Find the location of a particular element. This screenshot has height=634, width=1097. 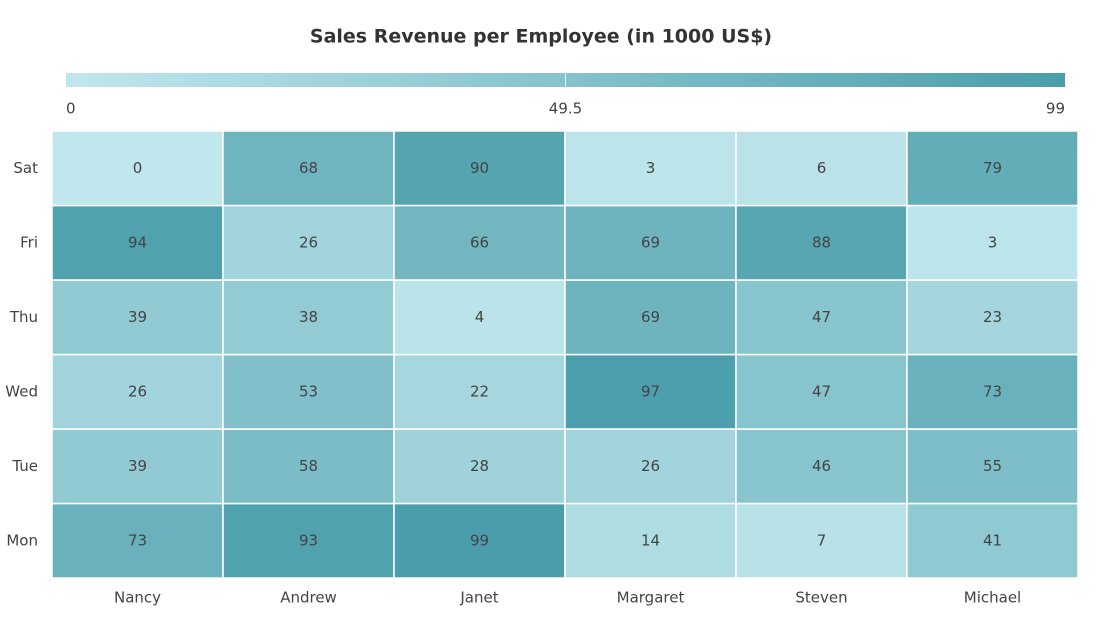

cell-label: 55 is located at coordinates (992, 466).